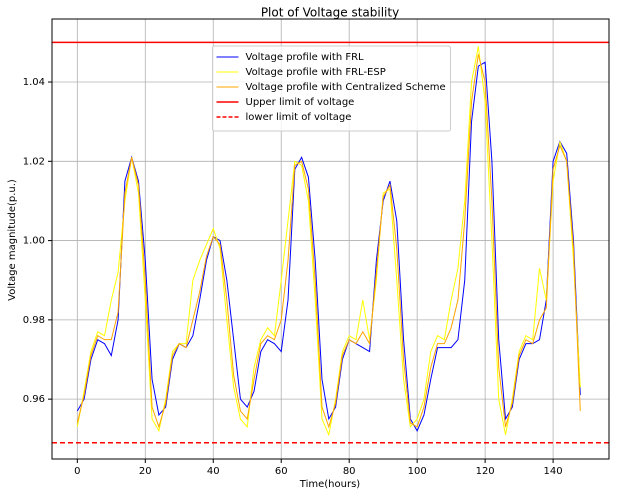 The image size is (619, 496). I want to click on legend-box, so click(331, 88).